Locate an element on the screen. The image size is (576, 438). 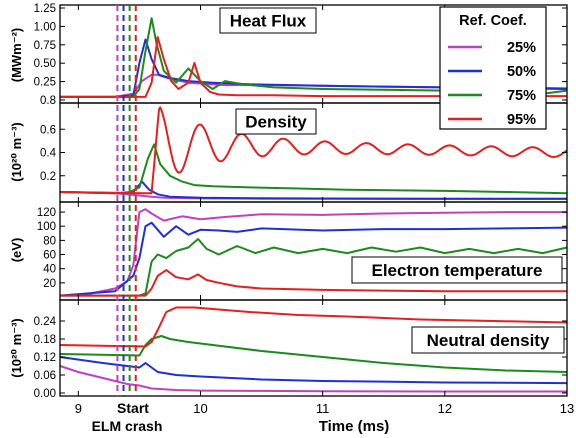
panel-title: Density is located at coordinates (276, 122).